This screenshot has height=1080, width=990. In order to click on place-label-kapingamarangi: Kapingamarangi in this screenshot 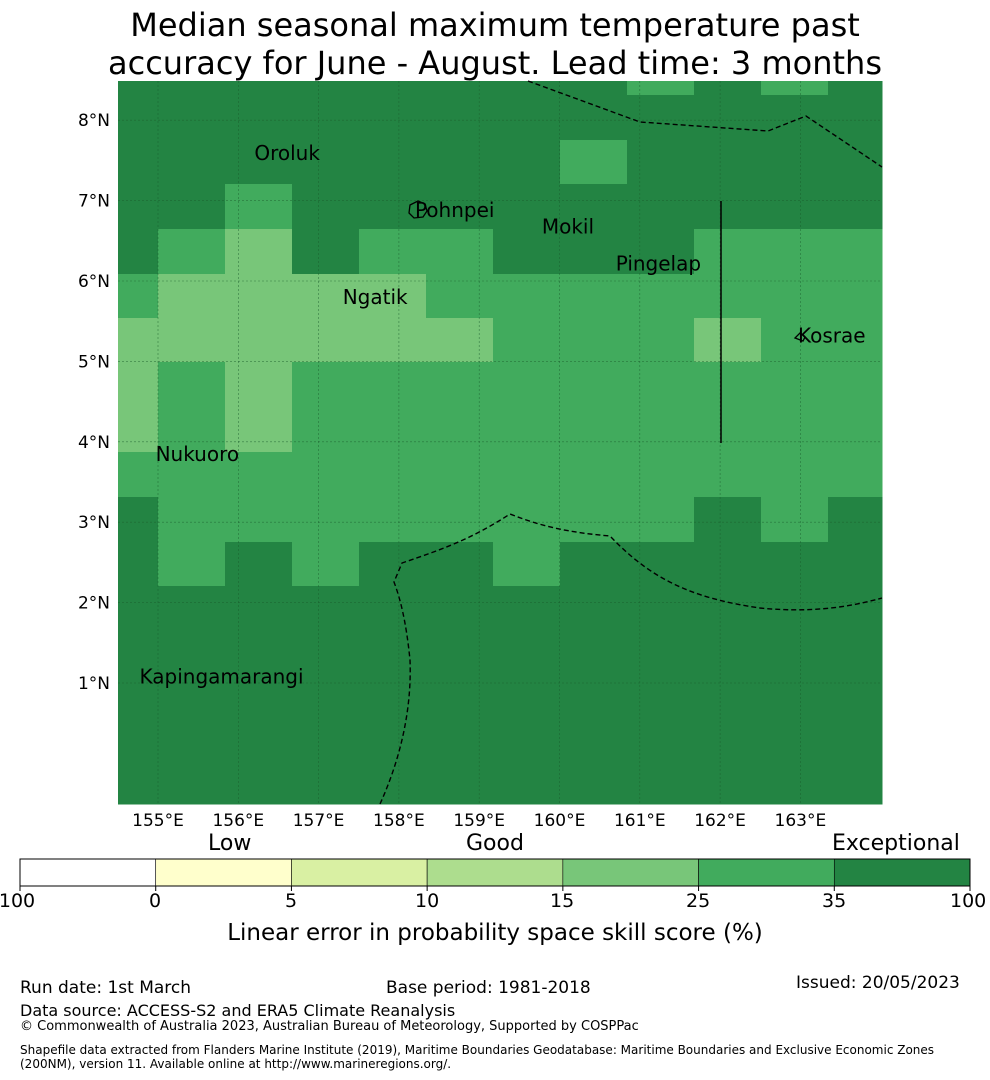, I will do `click(222, 677)`.